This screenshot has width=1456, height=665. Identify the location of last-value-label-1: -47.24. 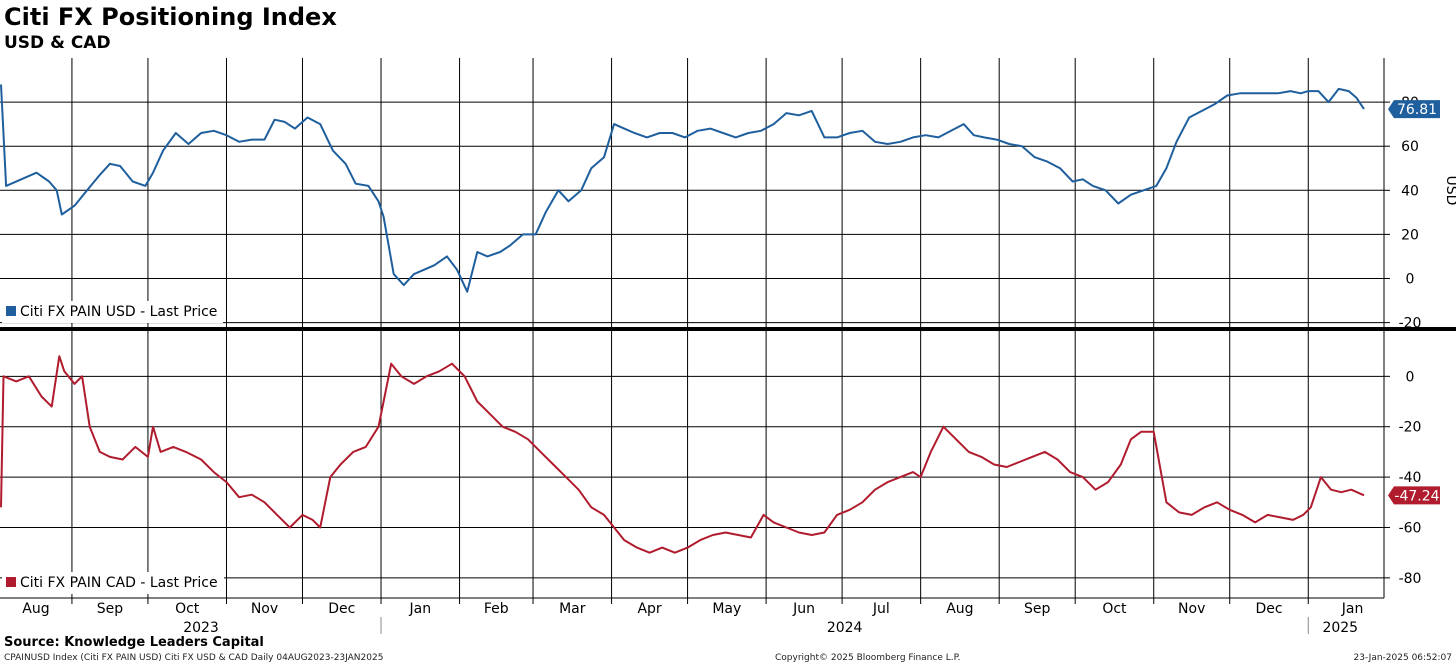
(1416, 496).